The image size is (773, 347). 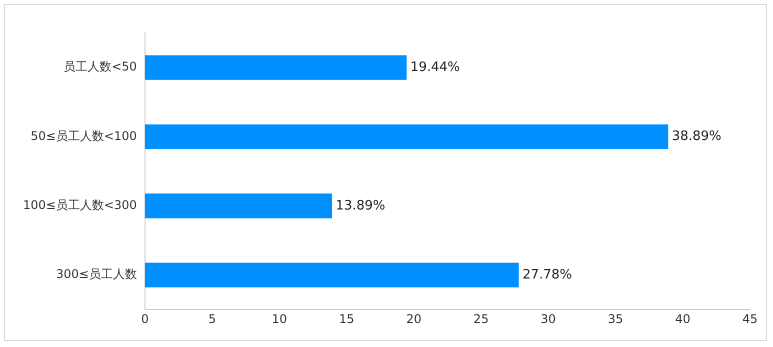 I want to click on x-tick-label: 30, so click(x=548, y=319).